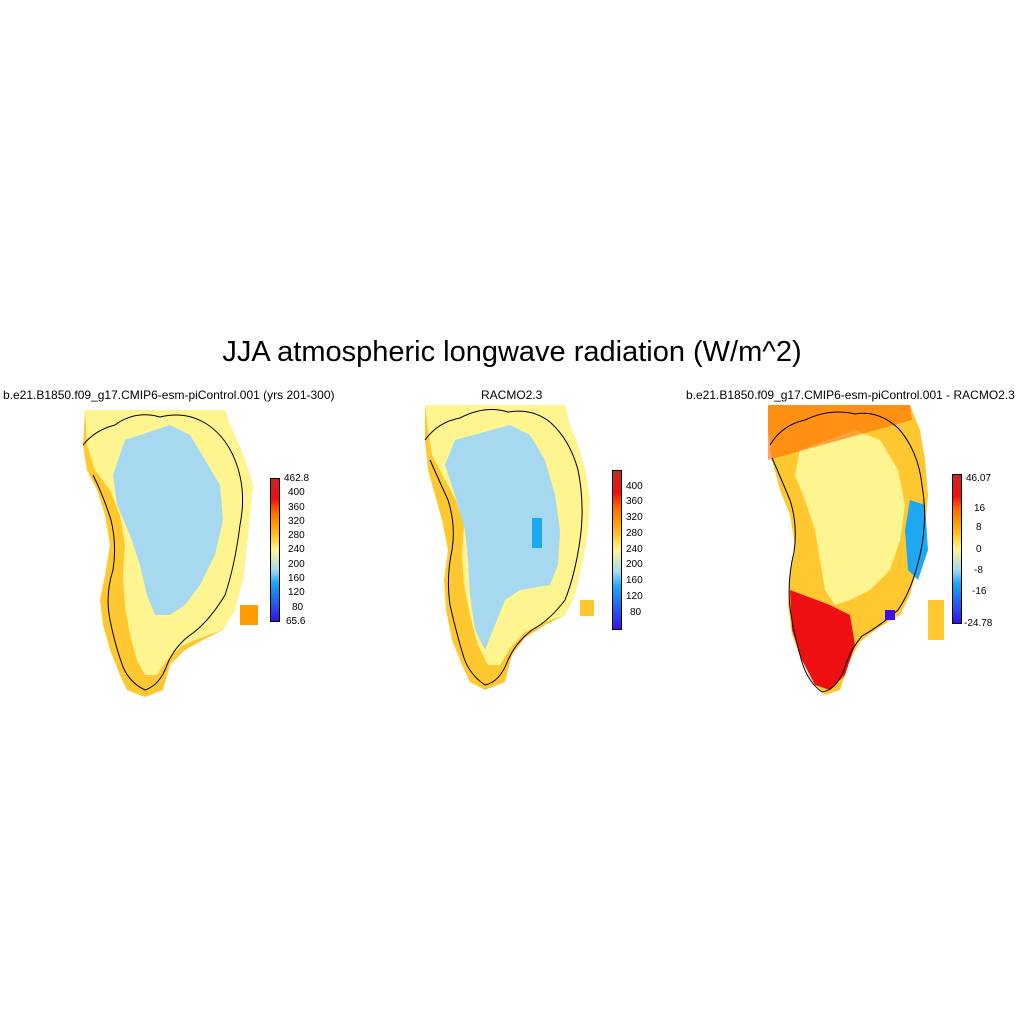 The width and height of the screenshot is (1024, 1024). Describe the element at coordinates (890, 615) in the screenshot. I see `panel-3-cold-cell` at that location.